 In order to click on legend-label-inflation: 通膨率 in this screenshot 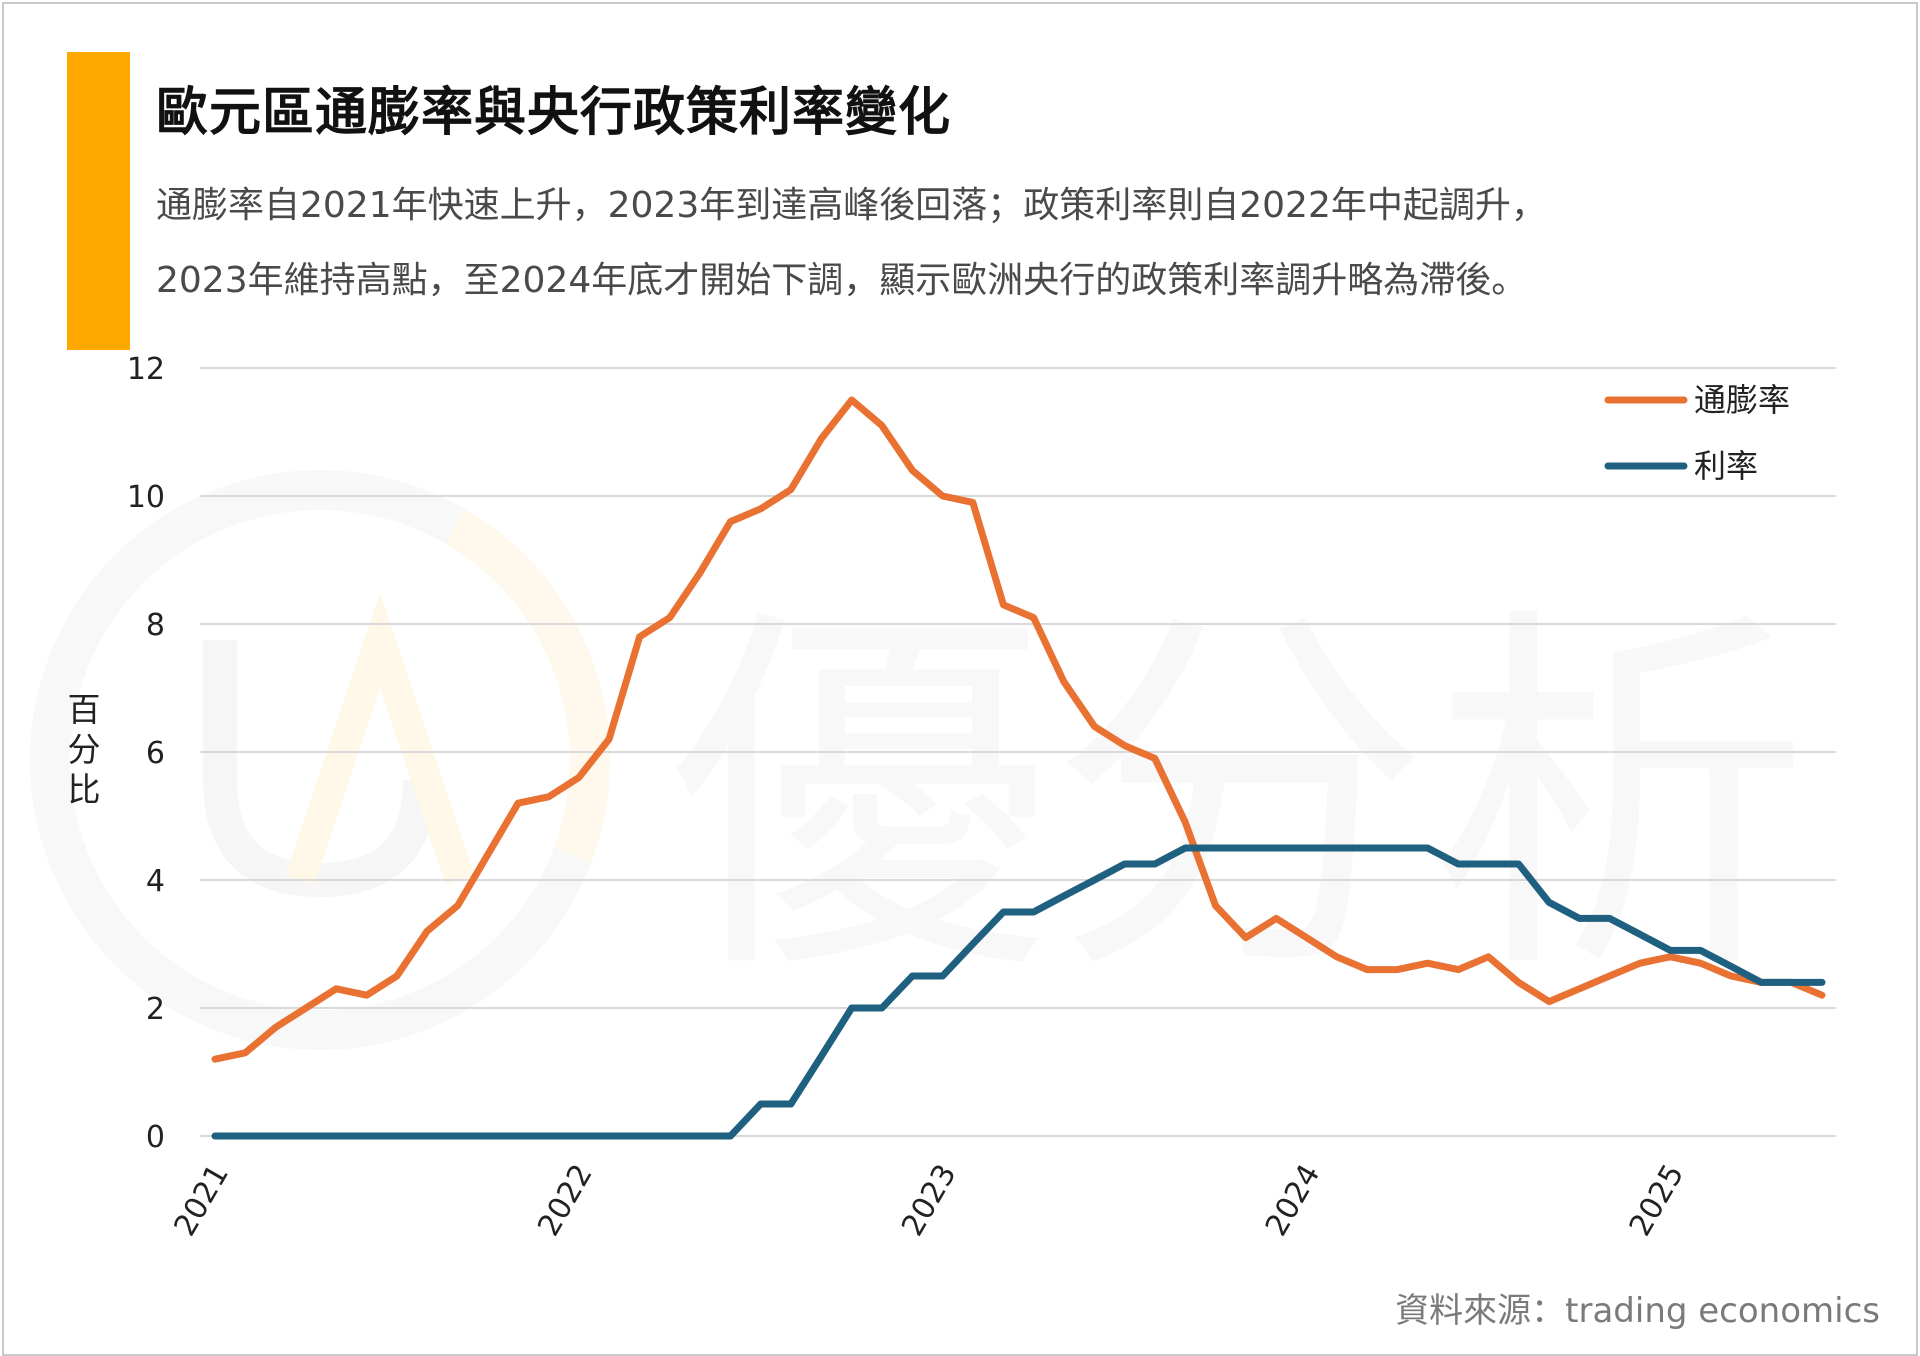, I will do `click(1742, 400)`.